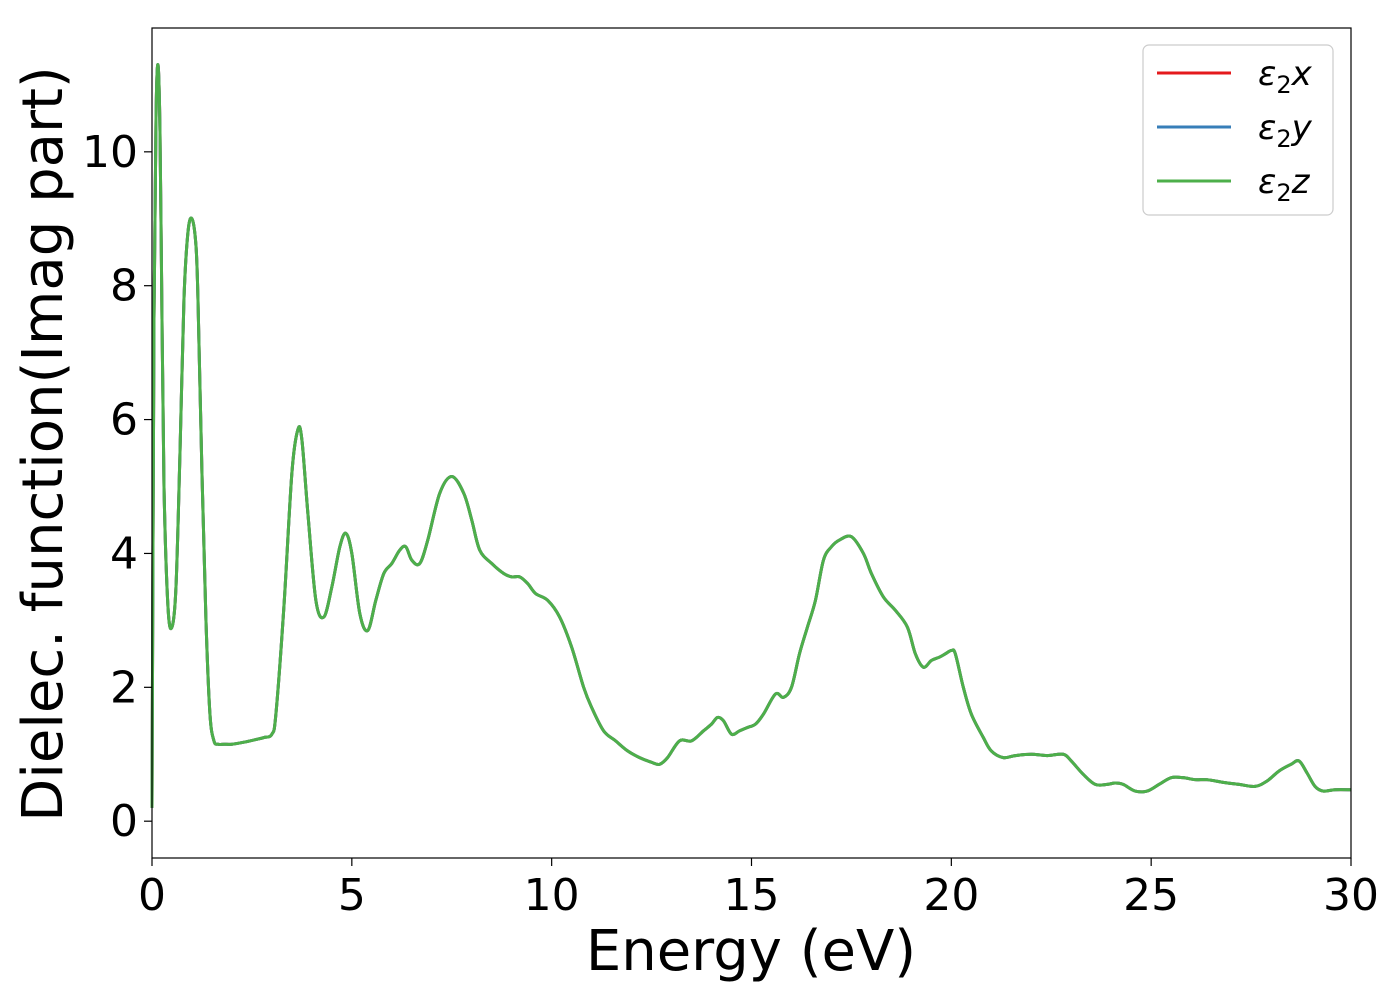  What do you see at coordinates (43, 444) in the screenshot?
I see `y-axis-title: Dielec. function(Imag part)` at bounding box center [43, 444].